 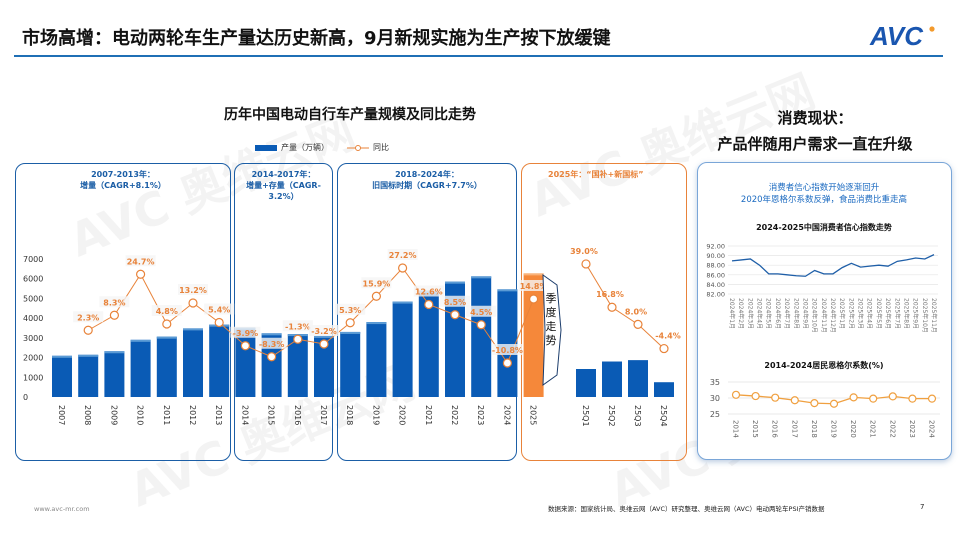 I want to click on footer-url: www.avc-mr.com, so click(x=62, y=509).